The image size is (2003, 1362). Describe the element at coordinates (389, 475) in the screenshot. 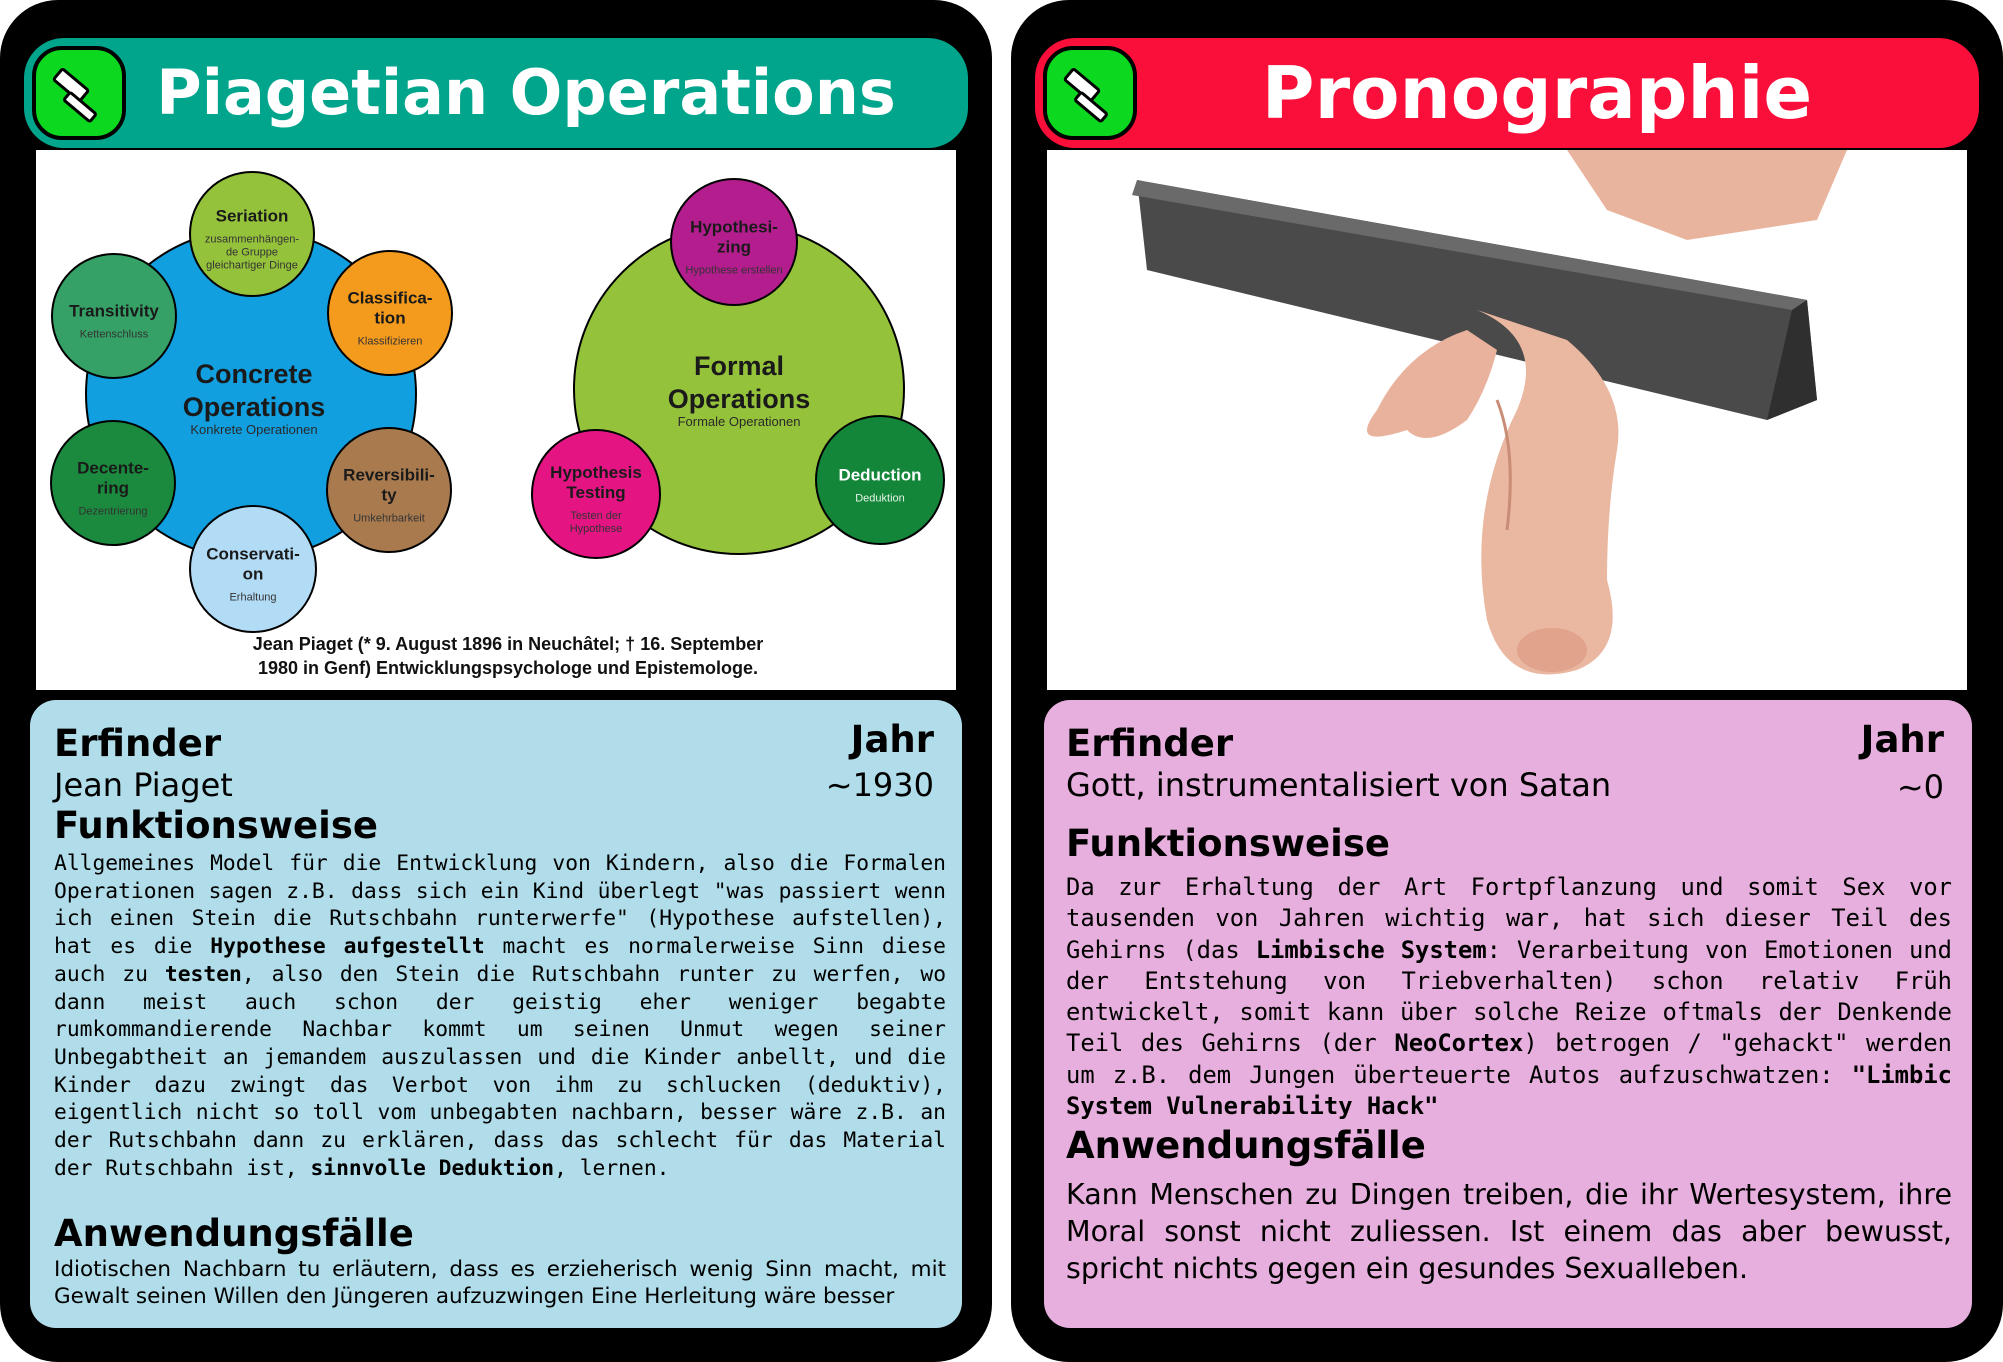

I see `concrete-item-label: Reversibili-` at that location.